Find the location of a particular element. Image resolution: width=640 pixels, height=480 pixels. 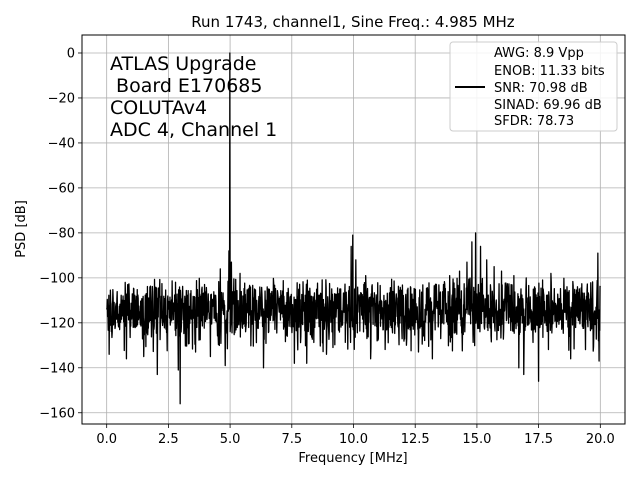

y-tick-label: −40 is located at coordinates (61, 143).